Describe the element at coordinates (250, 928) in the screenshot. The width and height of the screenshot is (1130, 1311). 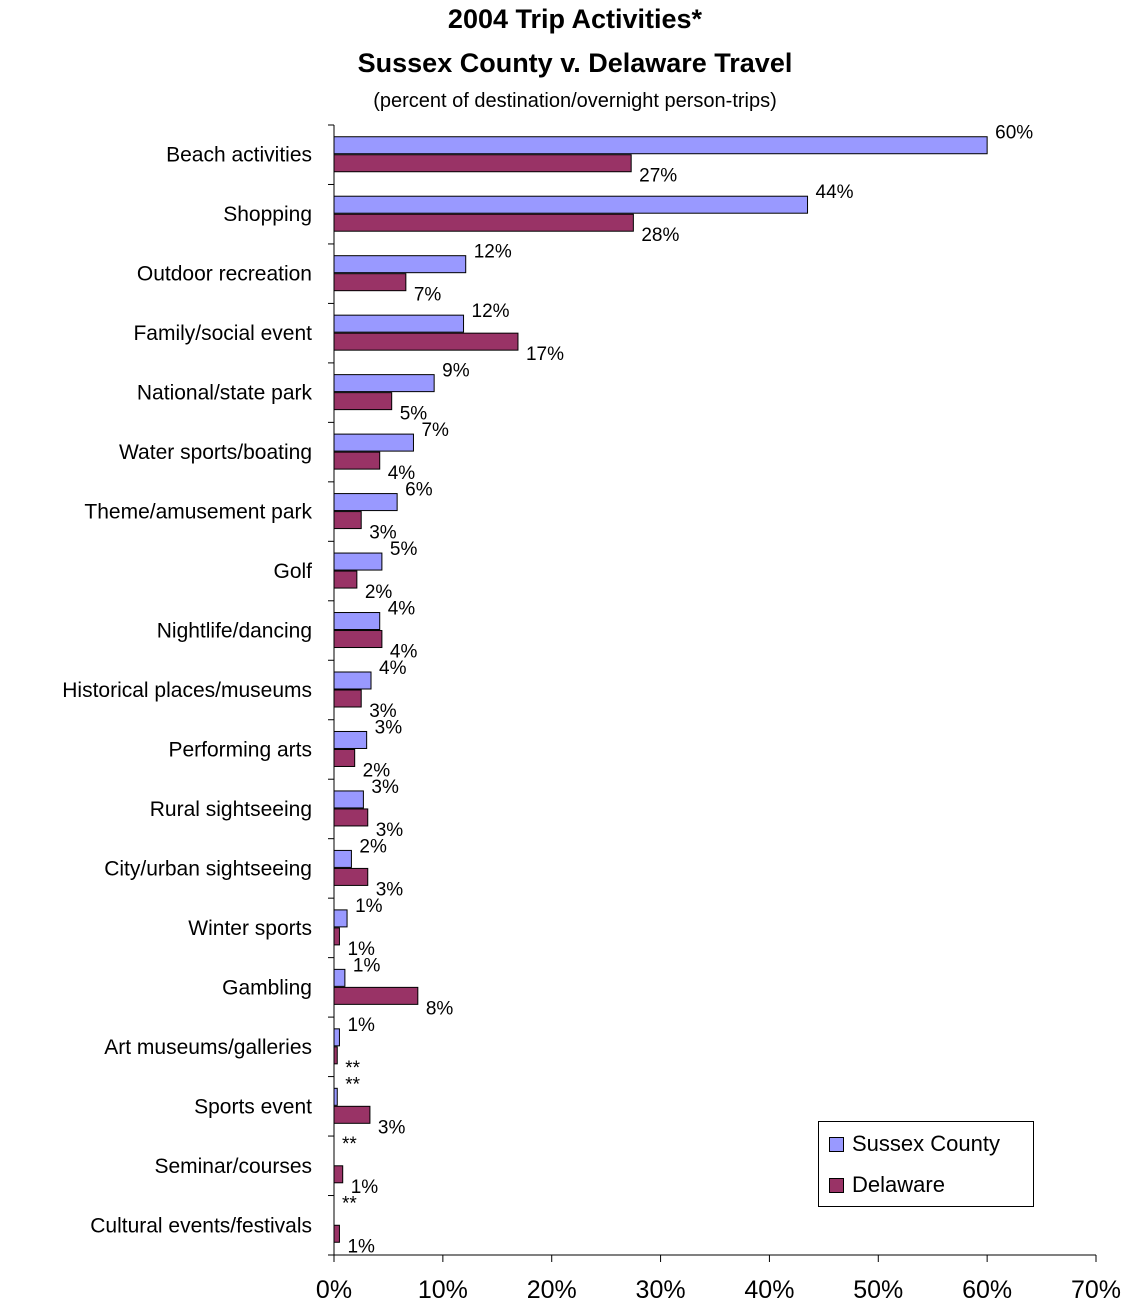
I see `category-label: Winter sports` at that location.